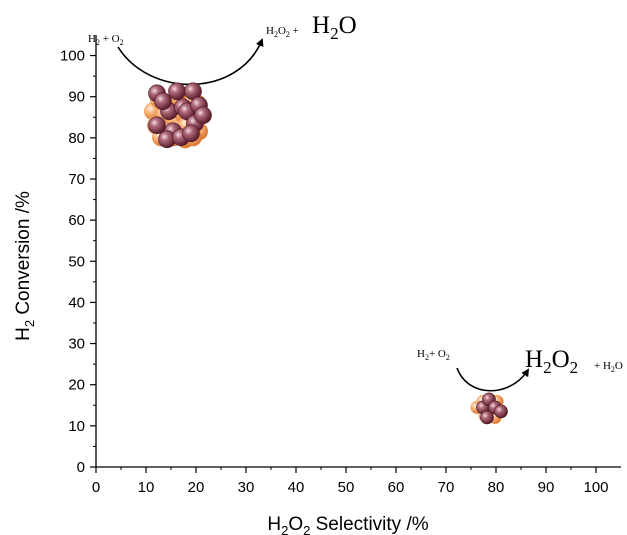 The width and height of the screenshot is (627, 535). What do you see at coordinates (72, 56) in the screenshot?
I see `y-tick-label: 100` at bounding box center [72, 56].